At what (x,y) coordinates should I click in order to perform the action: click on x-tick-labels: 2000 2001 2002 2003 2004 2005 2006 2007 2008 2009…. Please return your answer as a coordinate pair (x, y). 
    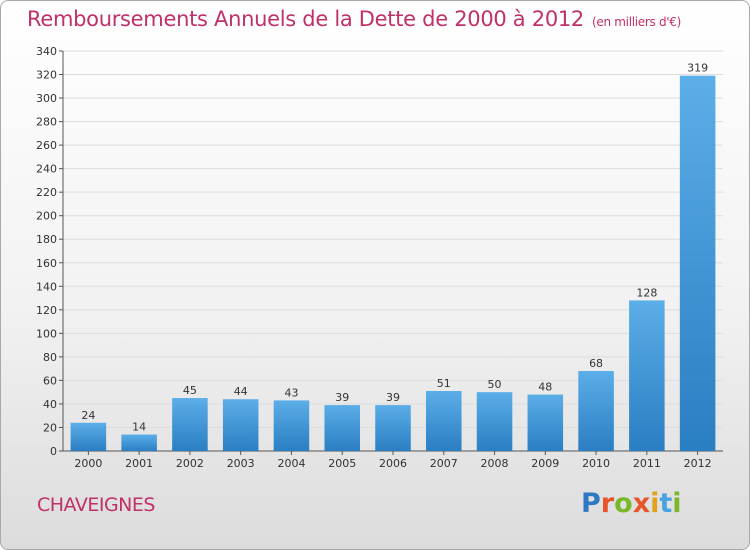
    Looking at the image, I should click on (392, 463).